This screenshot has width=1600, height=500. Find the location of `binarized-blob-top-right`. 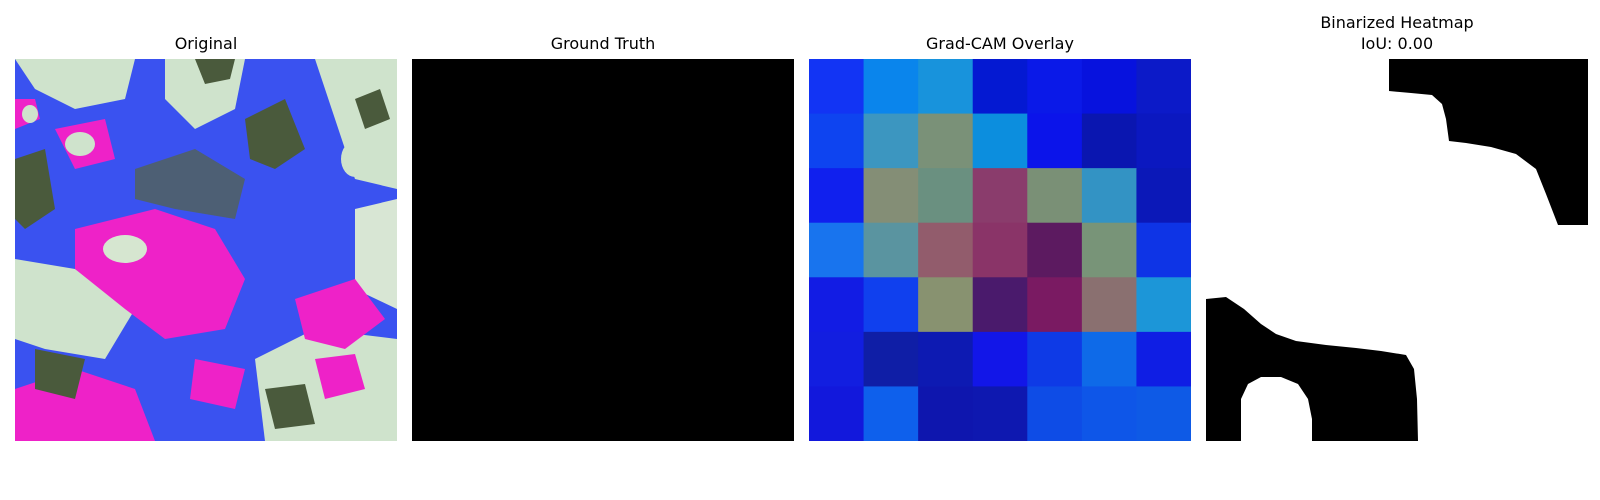

binarized-blob-top-right is located at coordinates (1488, 142).